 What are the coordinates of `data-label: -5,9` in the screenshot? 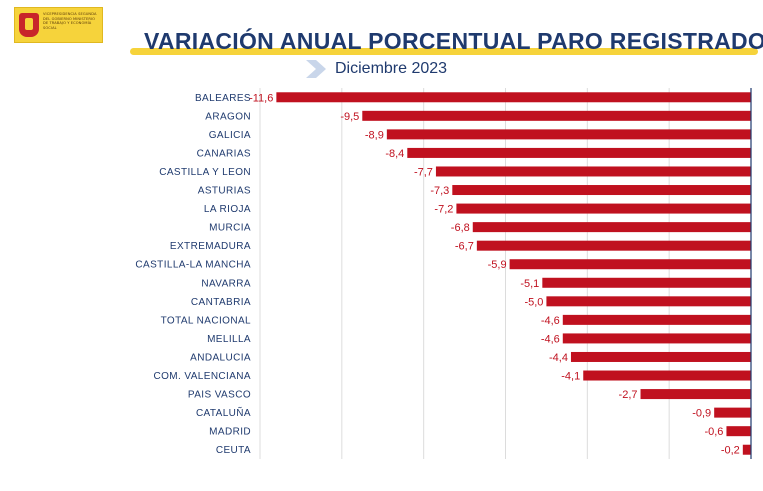 It's located at (497, 265).